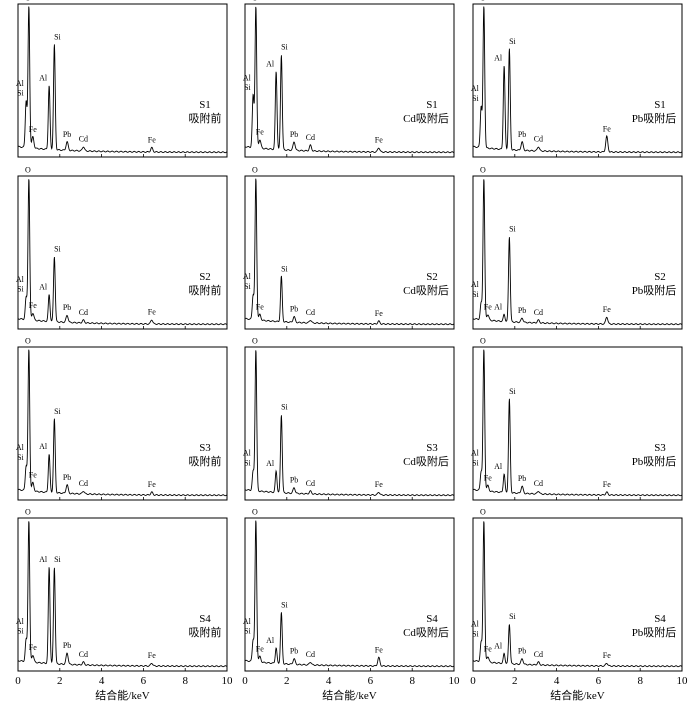 The width and height of the screenshot is (700, 709). What do you see at coordinates (18, 681) in the screenshot?
I see `x-tick-label: 0` at bounding box center [18, 681].